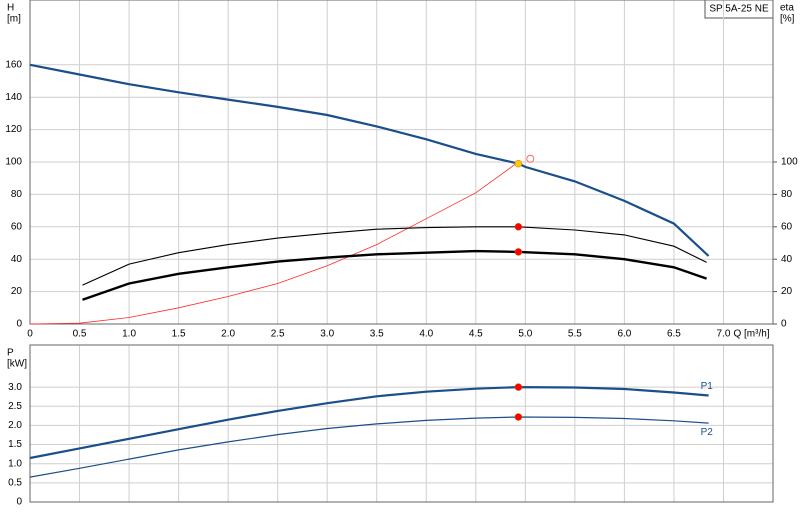 The image size is (800, 520). I want to click on x-tick-label: 4.0, so click(426, 334).